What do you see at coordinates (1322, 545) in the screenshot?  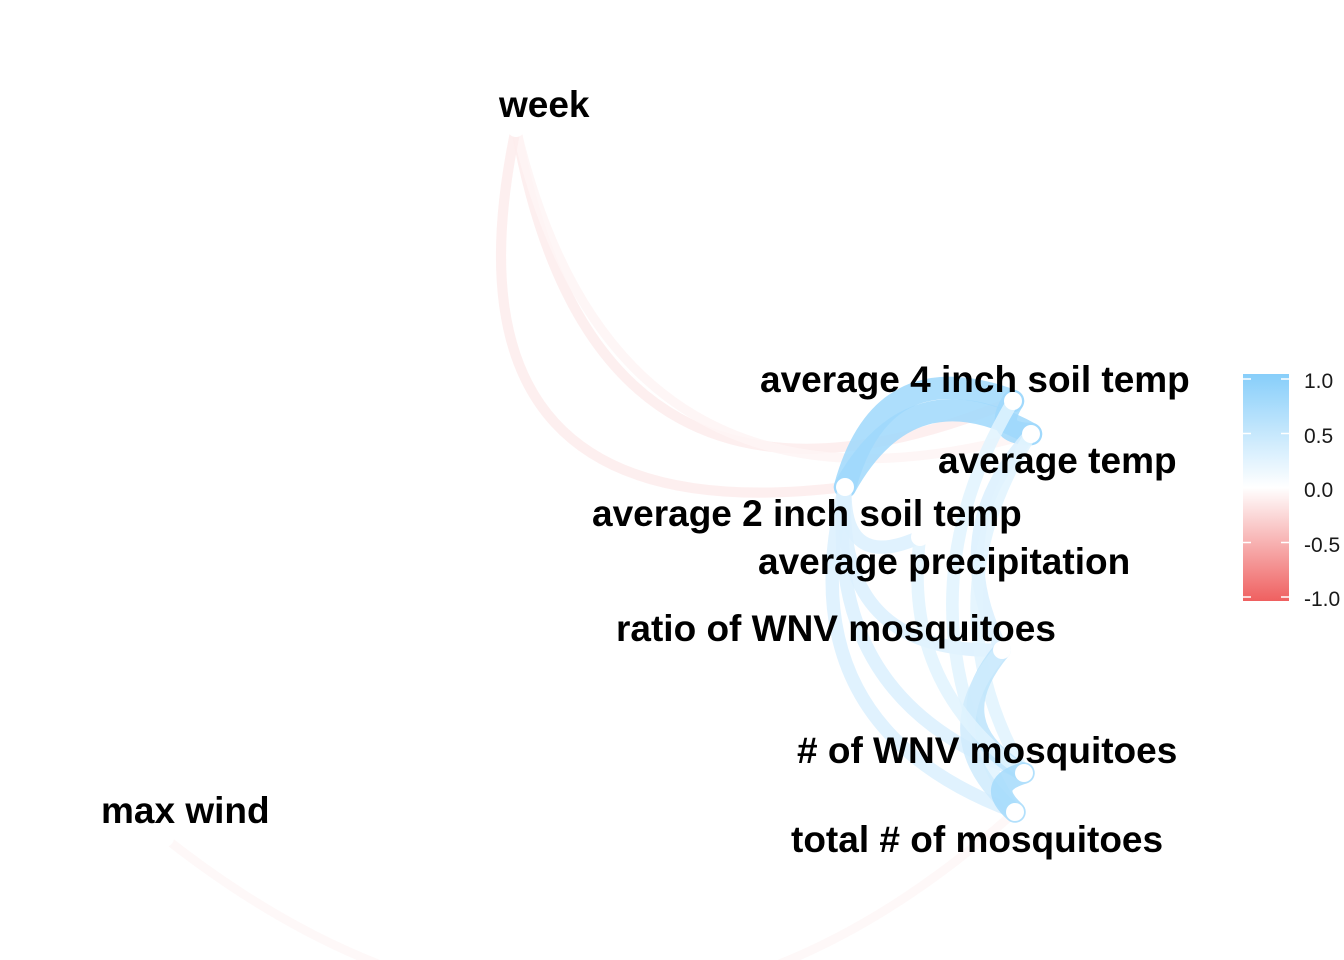 I see `legend-tick-label-minus-0.5: -0.5` at bounding box center [1322, 545].